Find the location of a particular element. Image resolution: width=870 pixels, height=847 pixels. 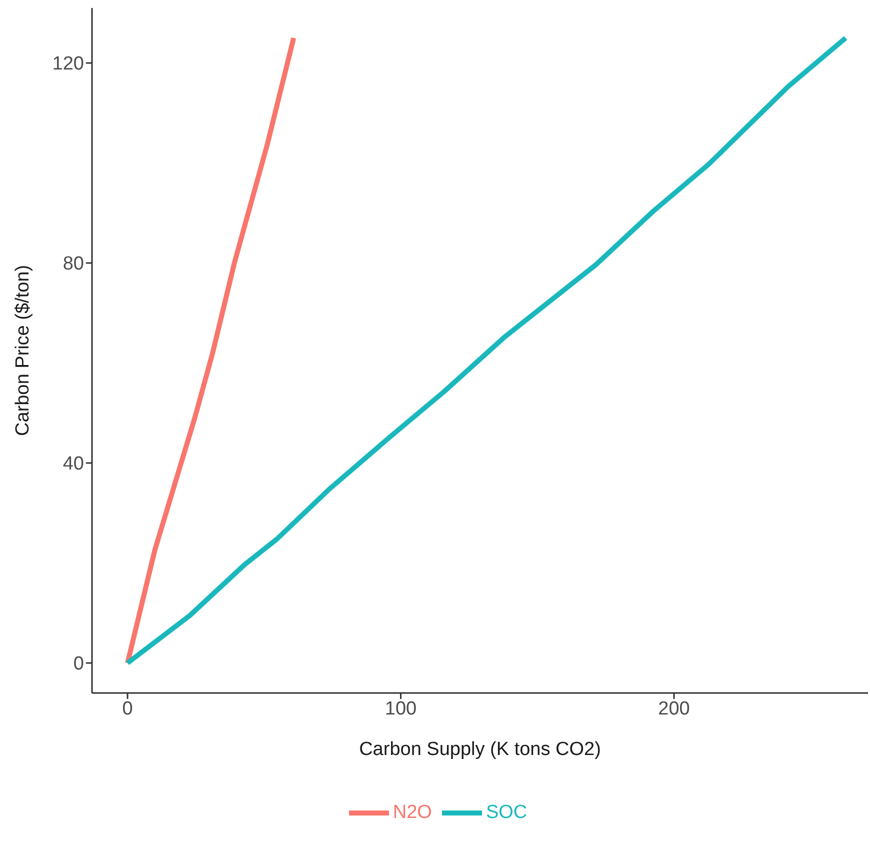

y-tick-label: 120 is located at coordinates (68, 64).